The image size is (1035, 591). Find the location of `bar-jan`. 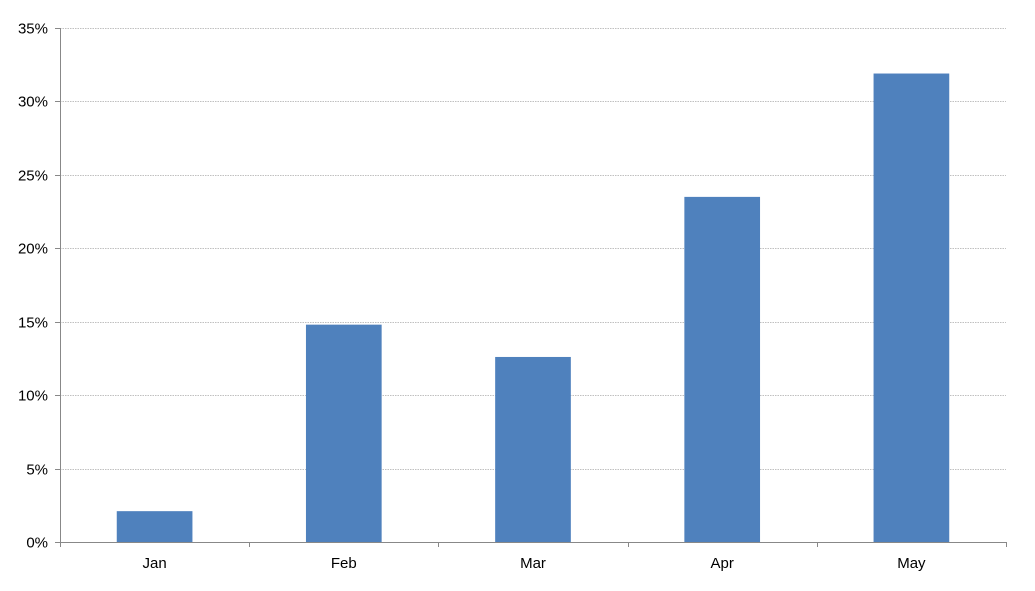

bar-jan is located at coordinates (154, 526).